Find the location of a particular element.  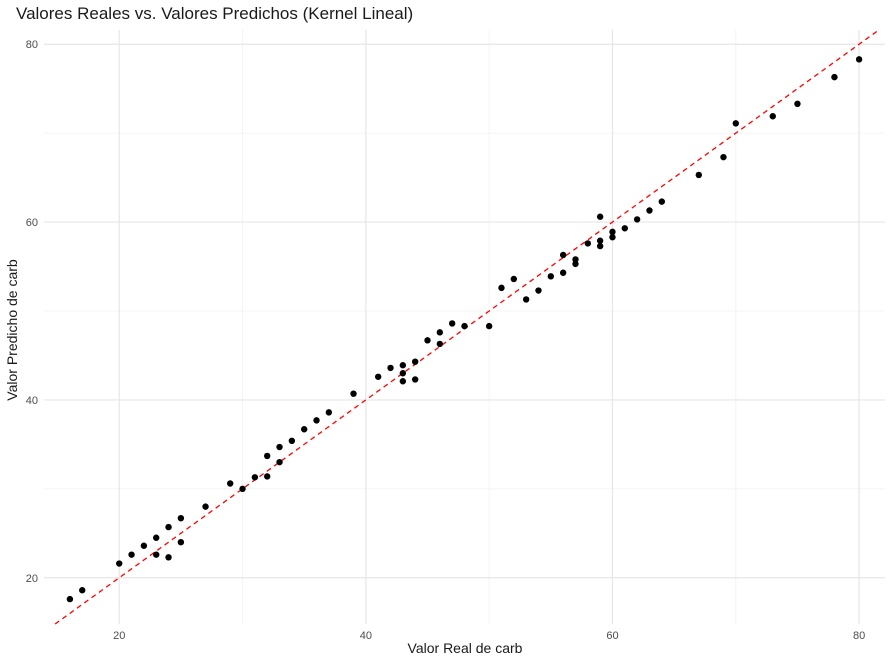

x-tick-label: 60 is located at coordinates (612, 636).